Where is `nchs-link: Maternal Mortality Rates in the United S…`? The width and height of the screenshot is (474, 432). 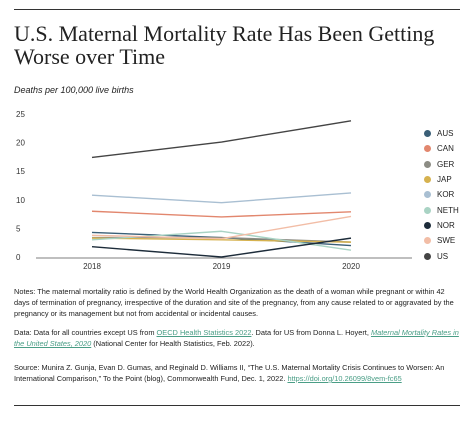
nchs-link: Maternal Mortality Rates in the United S… is located at coordinates (236, 338).